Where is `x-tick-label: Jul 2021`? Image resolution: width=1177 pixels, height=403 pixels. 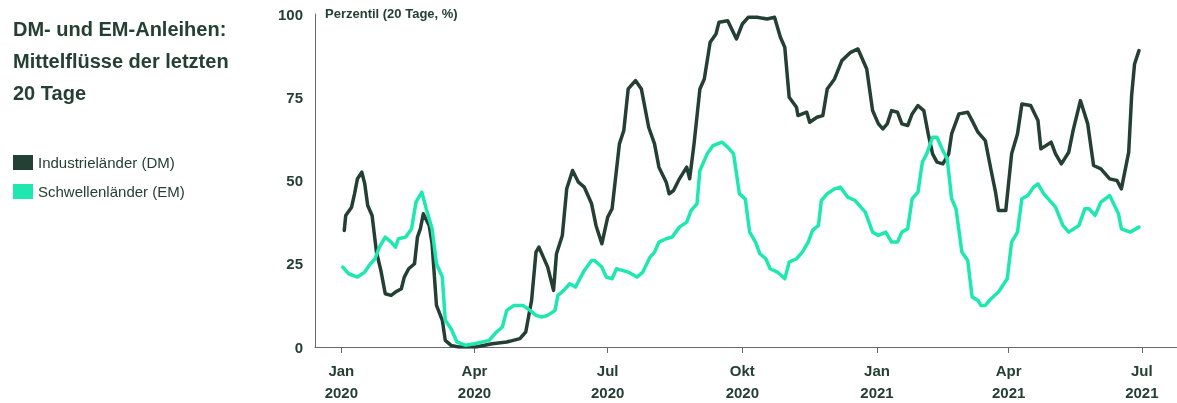 x-tick-label: Jul 2021 is located at coordinates (1142, 381).